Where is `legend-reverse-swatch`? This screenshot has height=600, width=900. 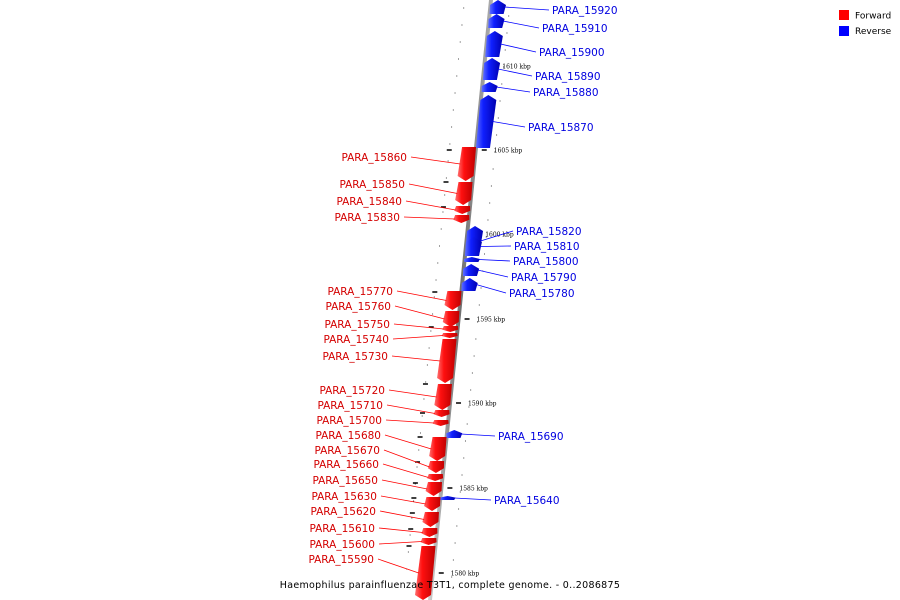
legend-reverse-swatch is located at coordinates (844, 31).